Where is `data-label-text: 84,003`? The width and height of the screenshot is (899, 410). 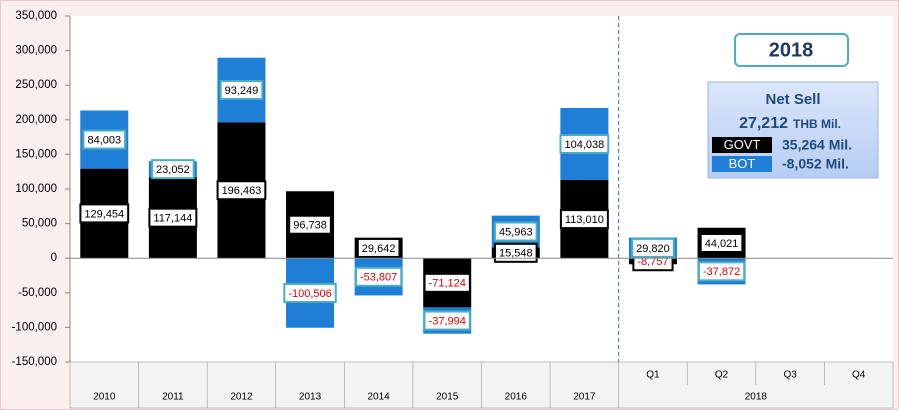
data-label-text: 84,003 is located at coordinates (104, 140).